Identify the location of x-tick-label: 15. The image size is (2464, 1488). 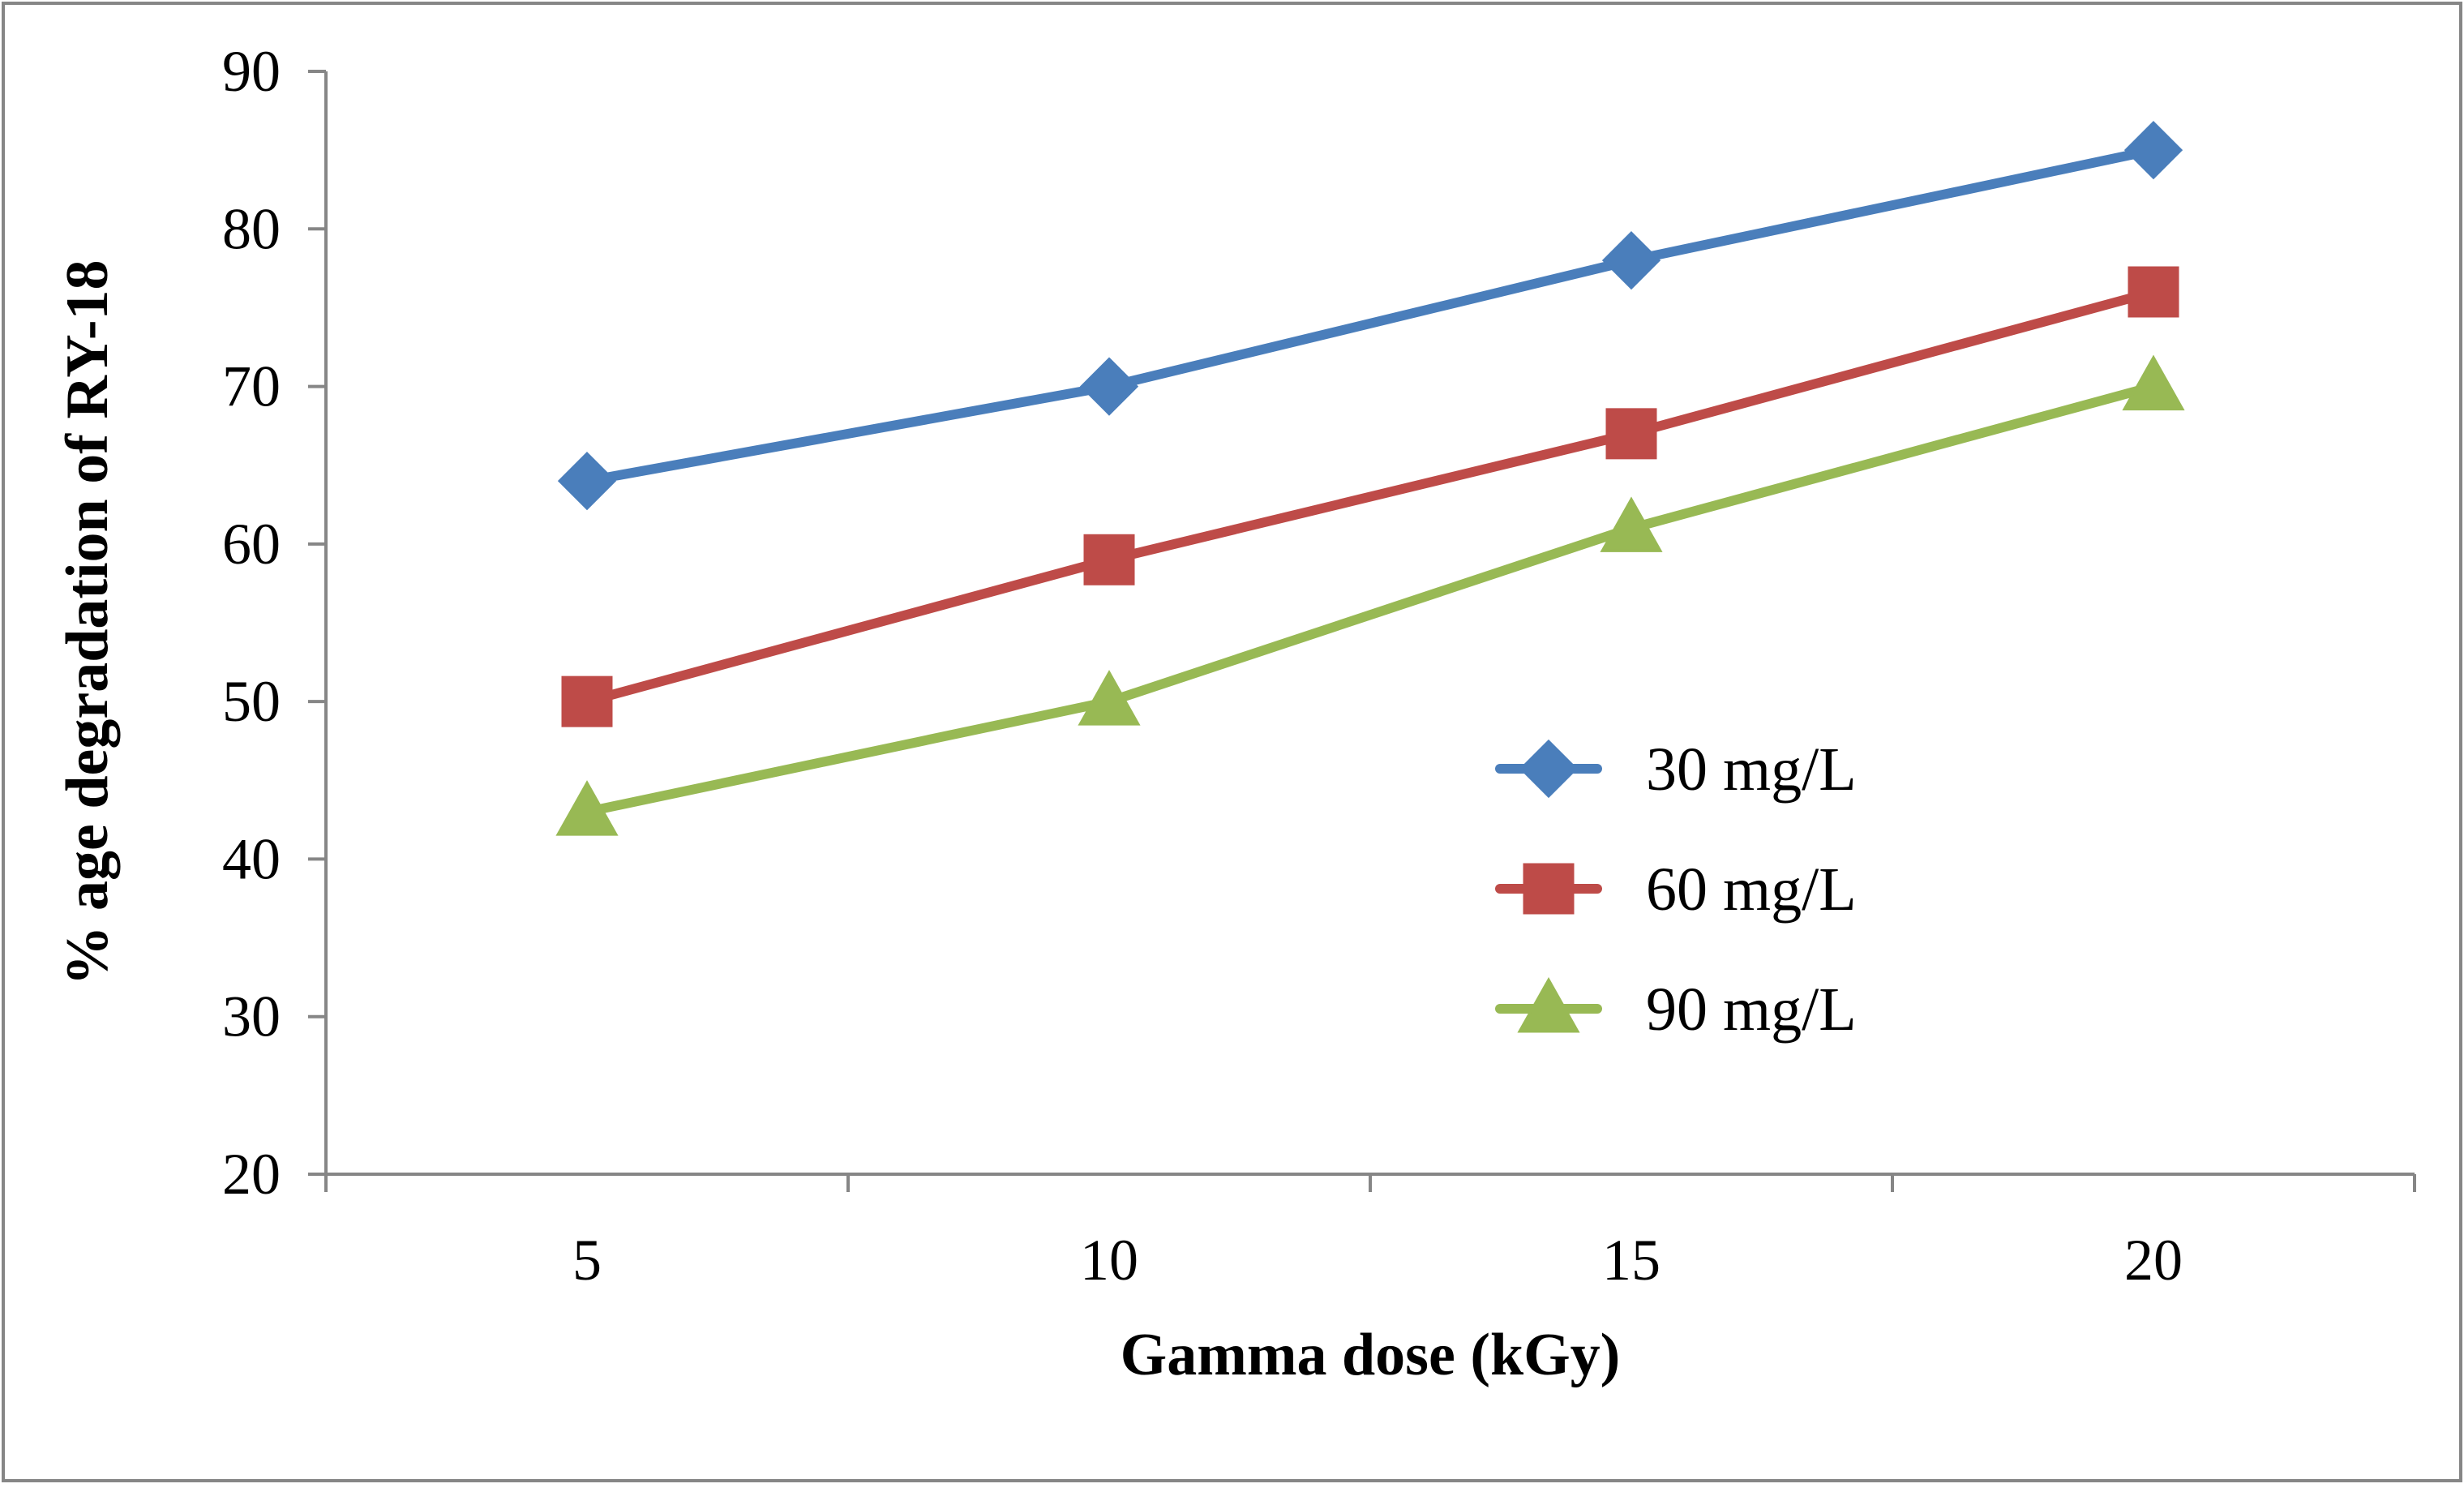
(1631, 1260).